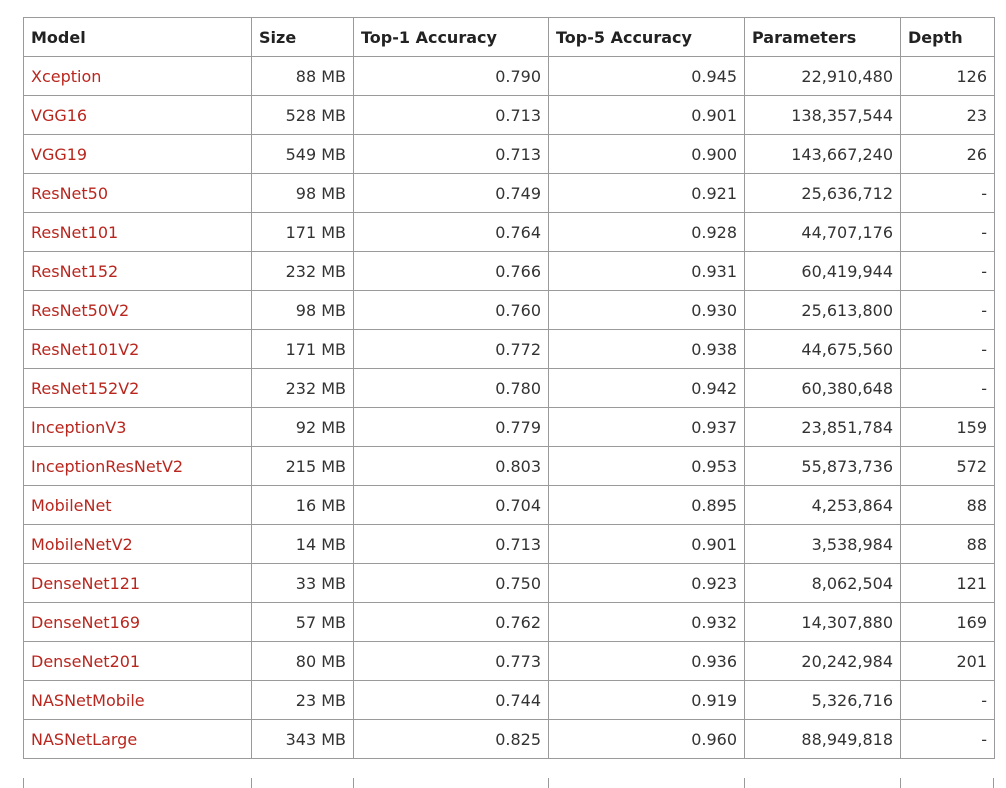 The height and width of the screenshot is (788, 1006). Describe the element at coordinates (947, 466) in the screenshot. I see `cell: 572` at that location.